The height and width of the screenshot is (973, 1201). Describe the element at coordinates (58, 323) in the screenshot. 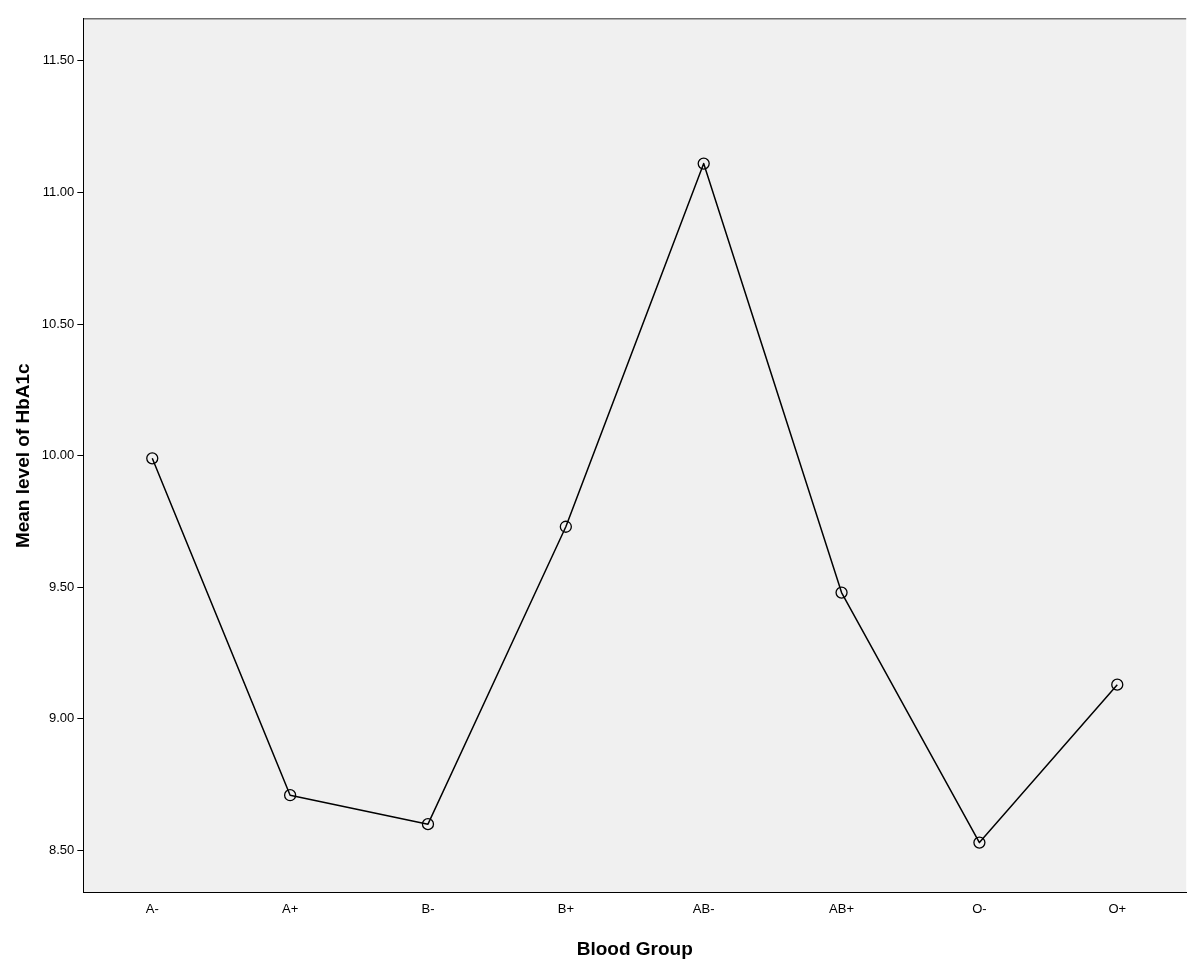

I see `y-tick-label: 10.50` at that location.